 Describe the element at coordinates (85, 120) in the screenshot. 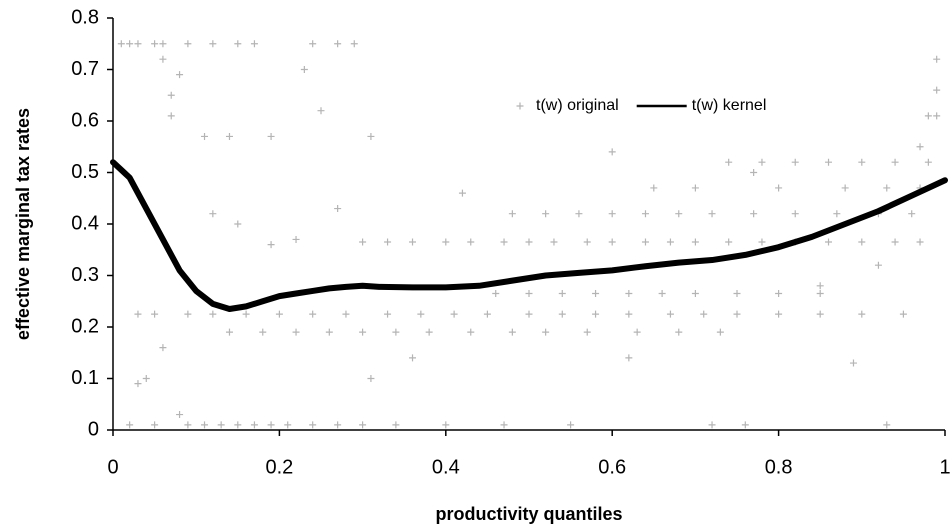

I see `y-tick-label: 0.6` at that location.